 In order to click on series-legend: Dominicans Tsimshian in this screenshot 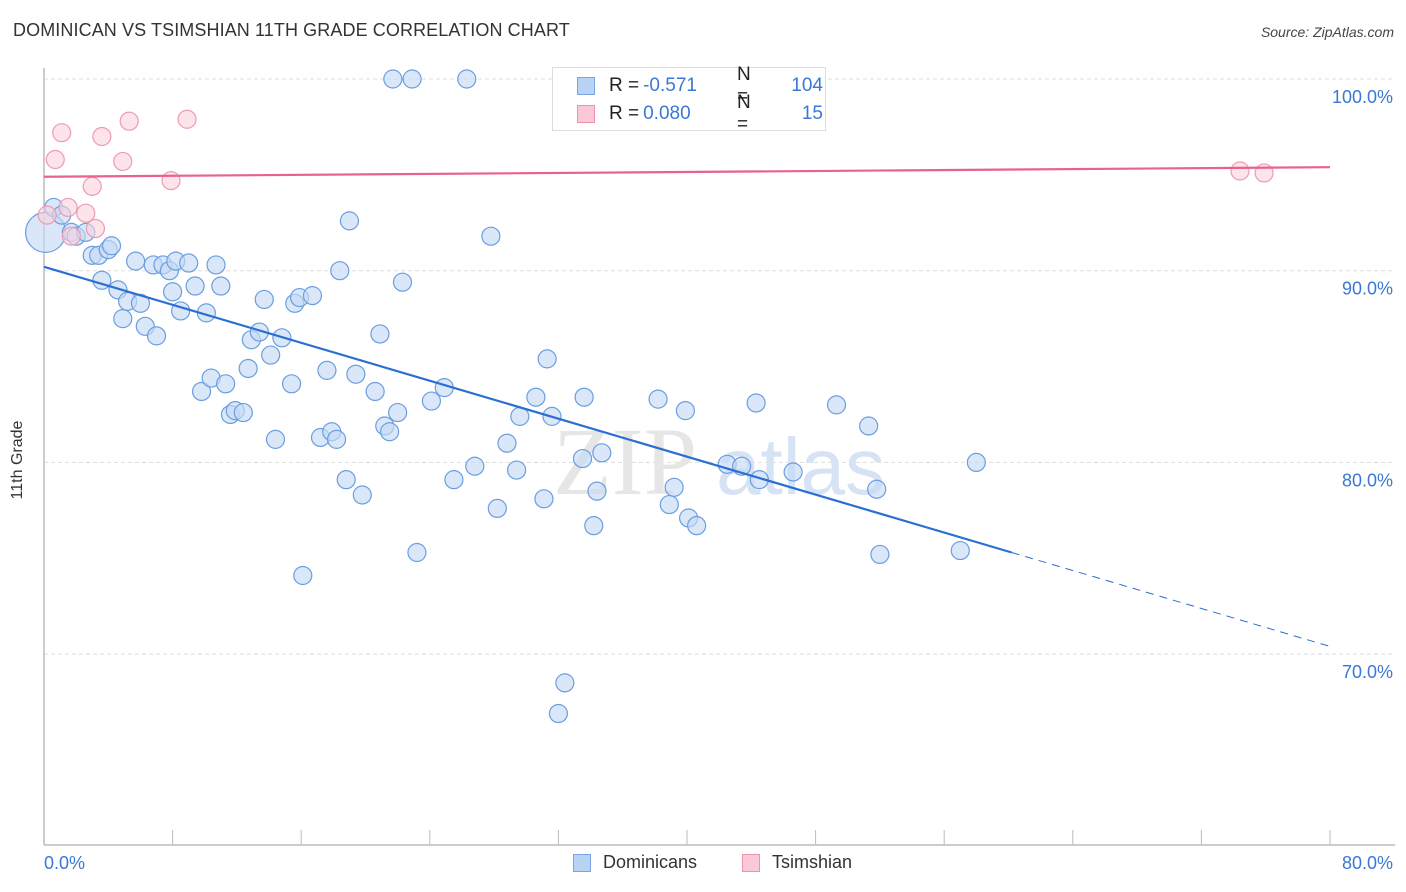, I will do `click(703, 864)`.